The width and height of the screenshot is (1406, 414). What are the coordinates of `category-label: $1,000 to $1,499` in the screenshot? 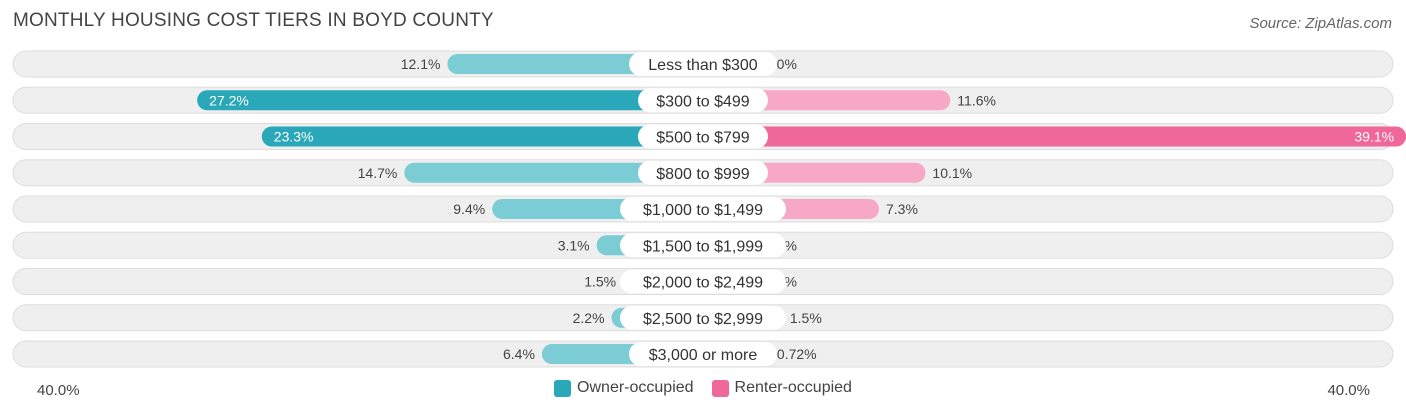 It's located at (703, 210).